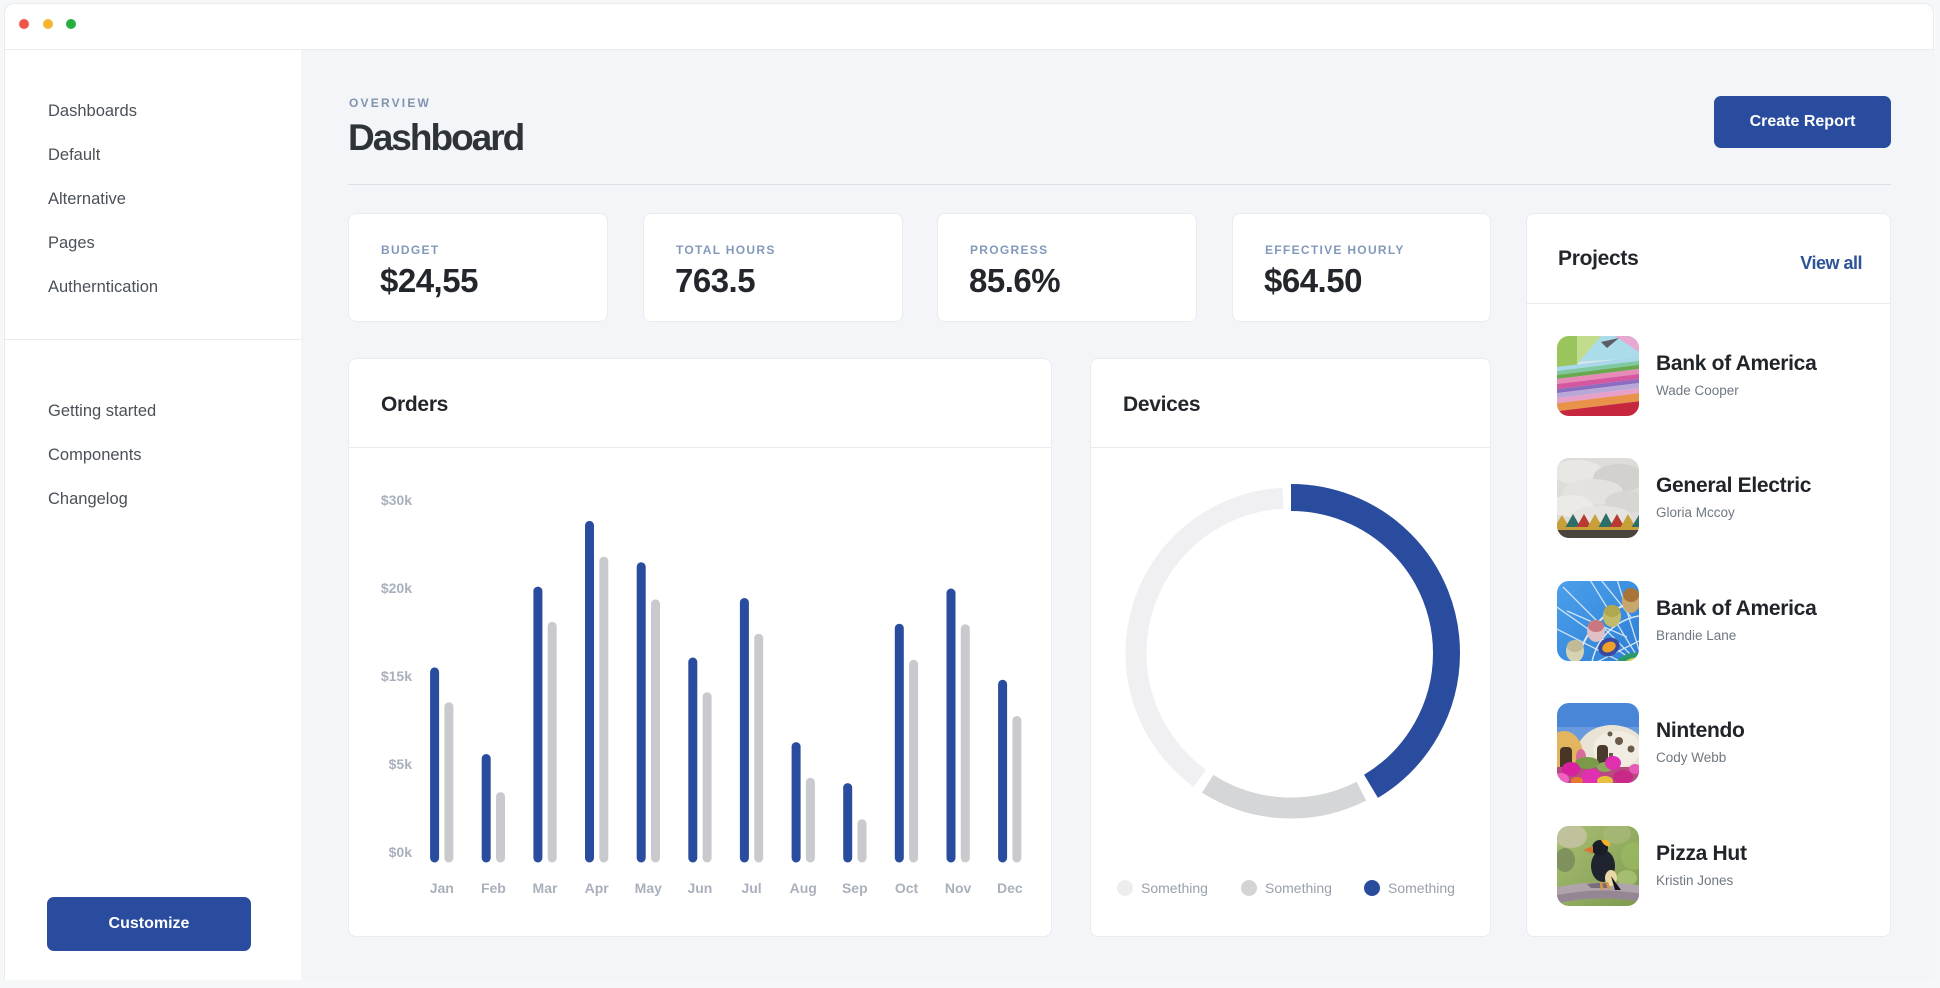 Image resolution: width=1940 pixels, height=988 pixels. What do you see at coordinates (803, 888) in the screenshot?
I see `svg-text: Aug` at bounding box center [803, 888].